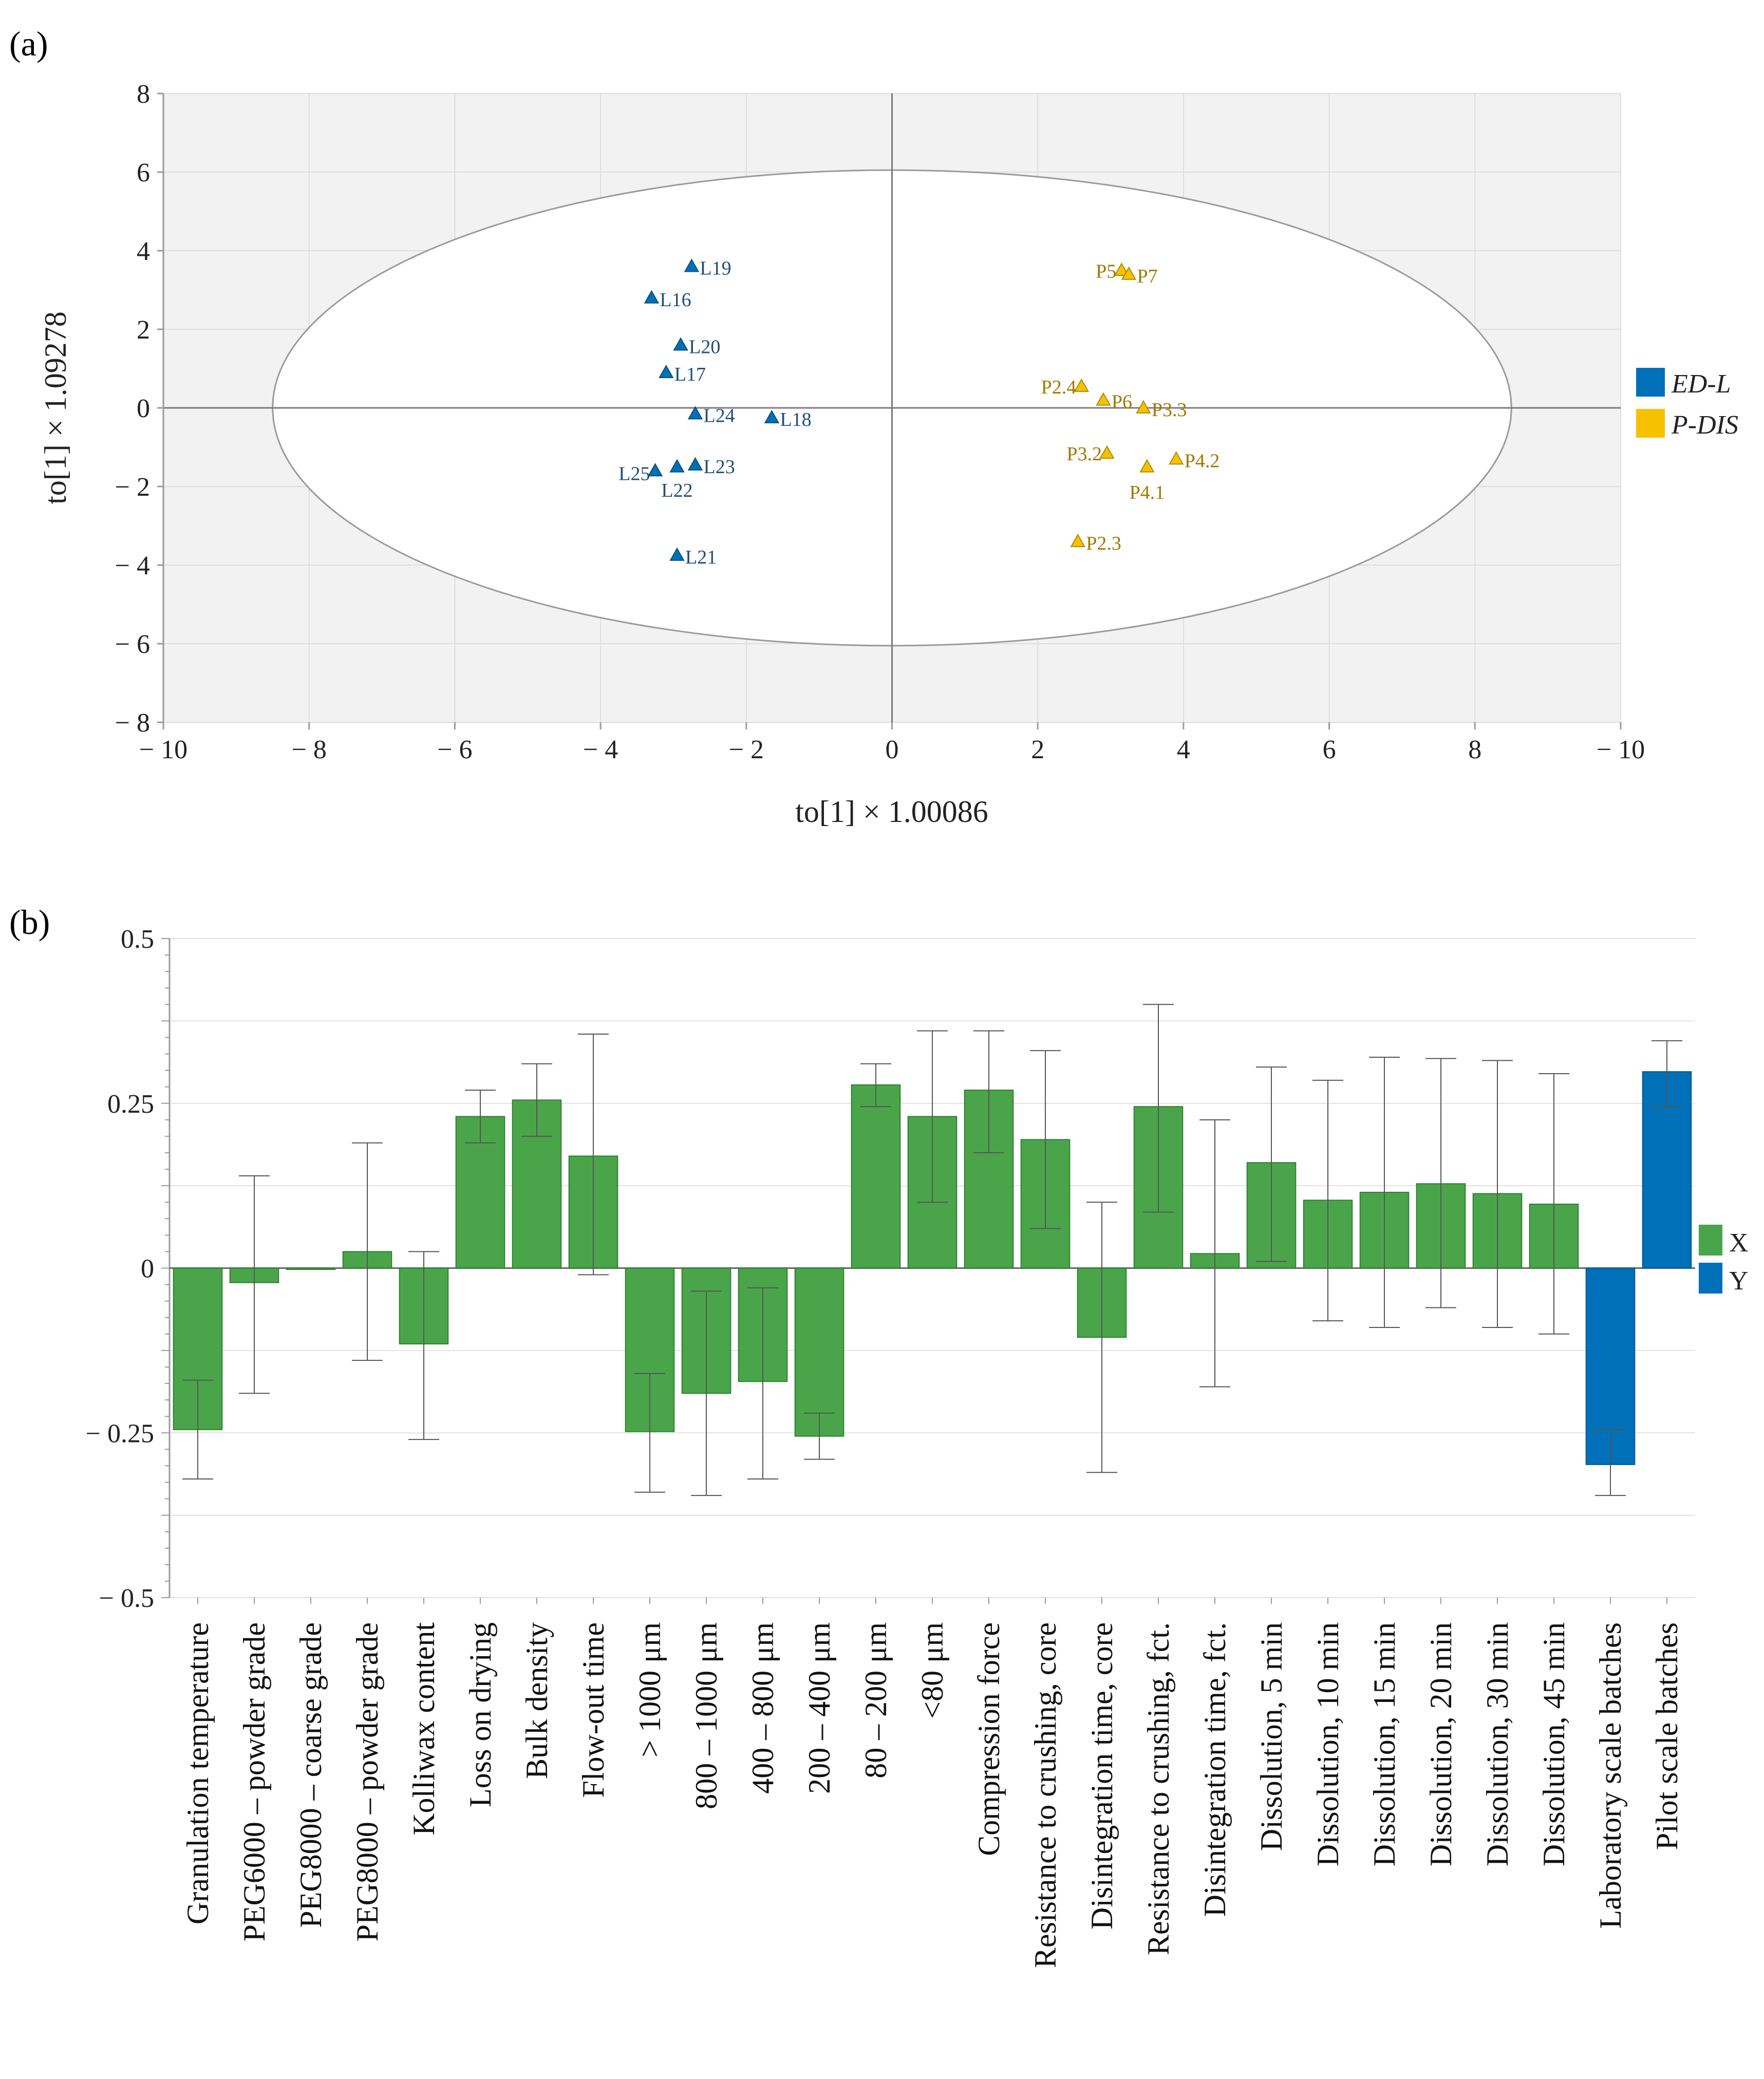 The height and width of the screenshot is (2079, 1764). Describe the element at coordinates (704, 347) in the screenshot. I see `scatter-point-label: L20` at that location.